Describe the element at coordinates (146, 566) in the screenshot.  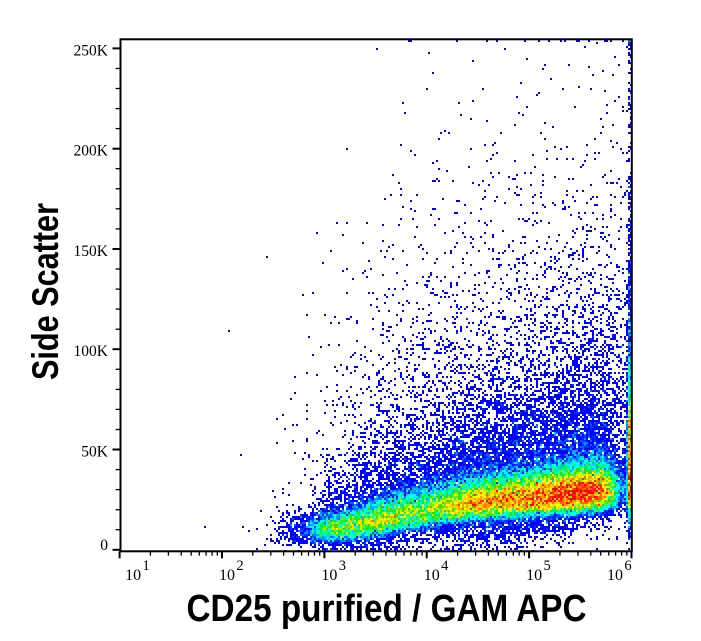
I see `svg-text: 1` at that location.